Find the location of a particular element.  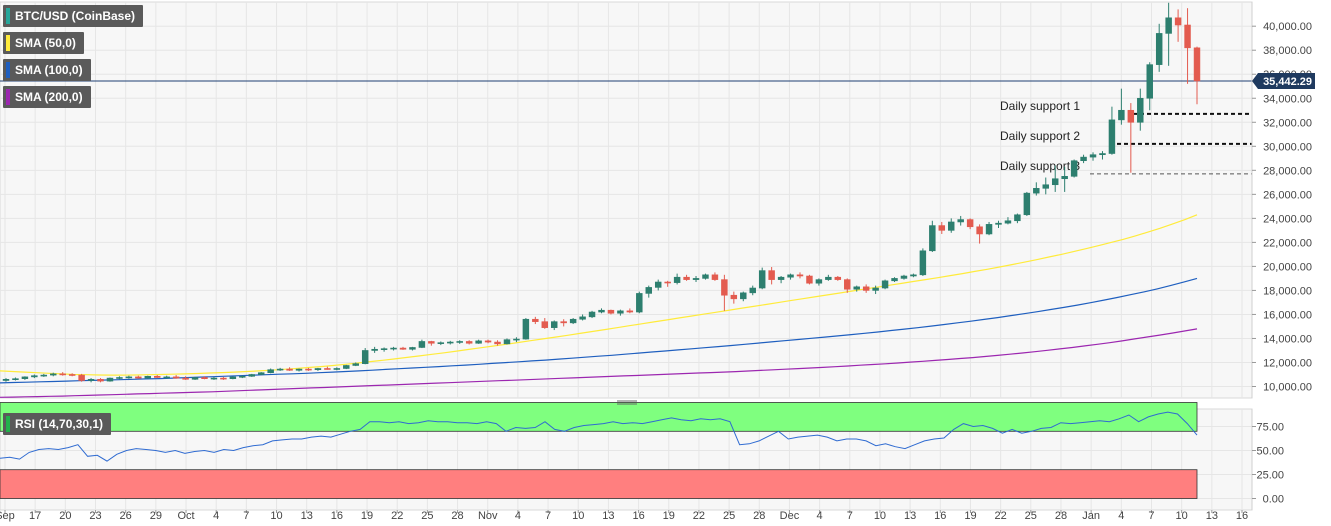

x-tick-label: 17 is located at coordinates (35, 516).